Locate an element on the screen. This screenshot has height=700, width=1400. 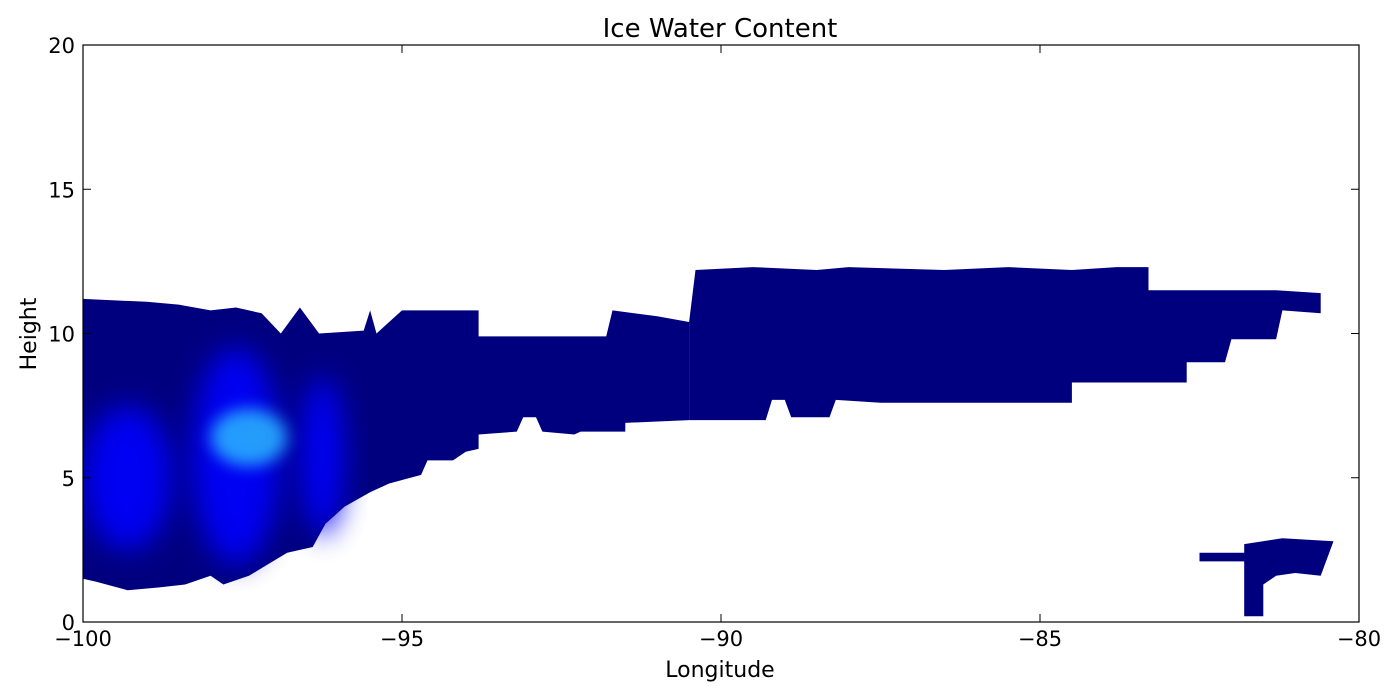
cloud-region-low-cloud-east is located at coordinates (1266, 577).